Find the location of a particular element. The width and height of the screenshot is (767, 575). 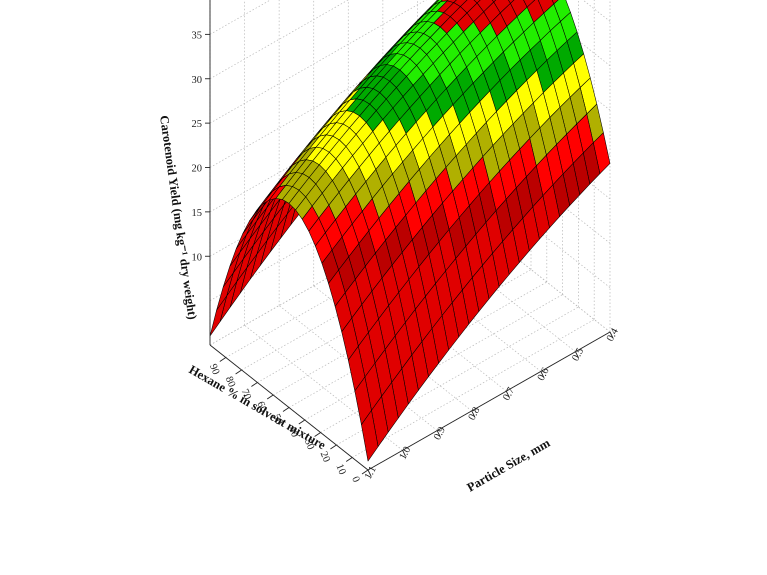

z-tick-label: 30 is located at coordinates (197, 80).